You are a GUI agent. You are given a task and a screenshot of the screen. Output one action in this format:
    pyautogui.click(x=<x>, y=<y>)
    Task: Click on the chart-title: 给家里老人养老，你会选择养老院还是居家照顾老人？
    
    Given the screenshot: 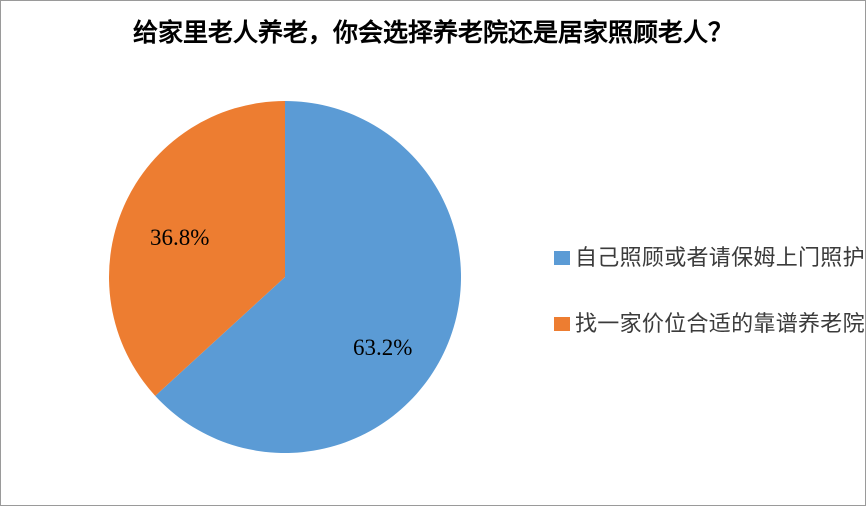 What is the action you would take?
    pyautogui.click(x=432, y=33)
    